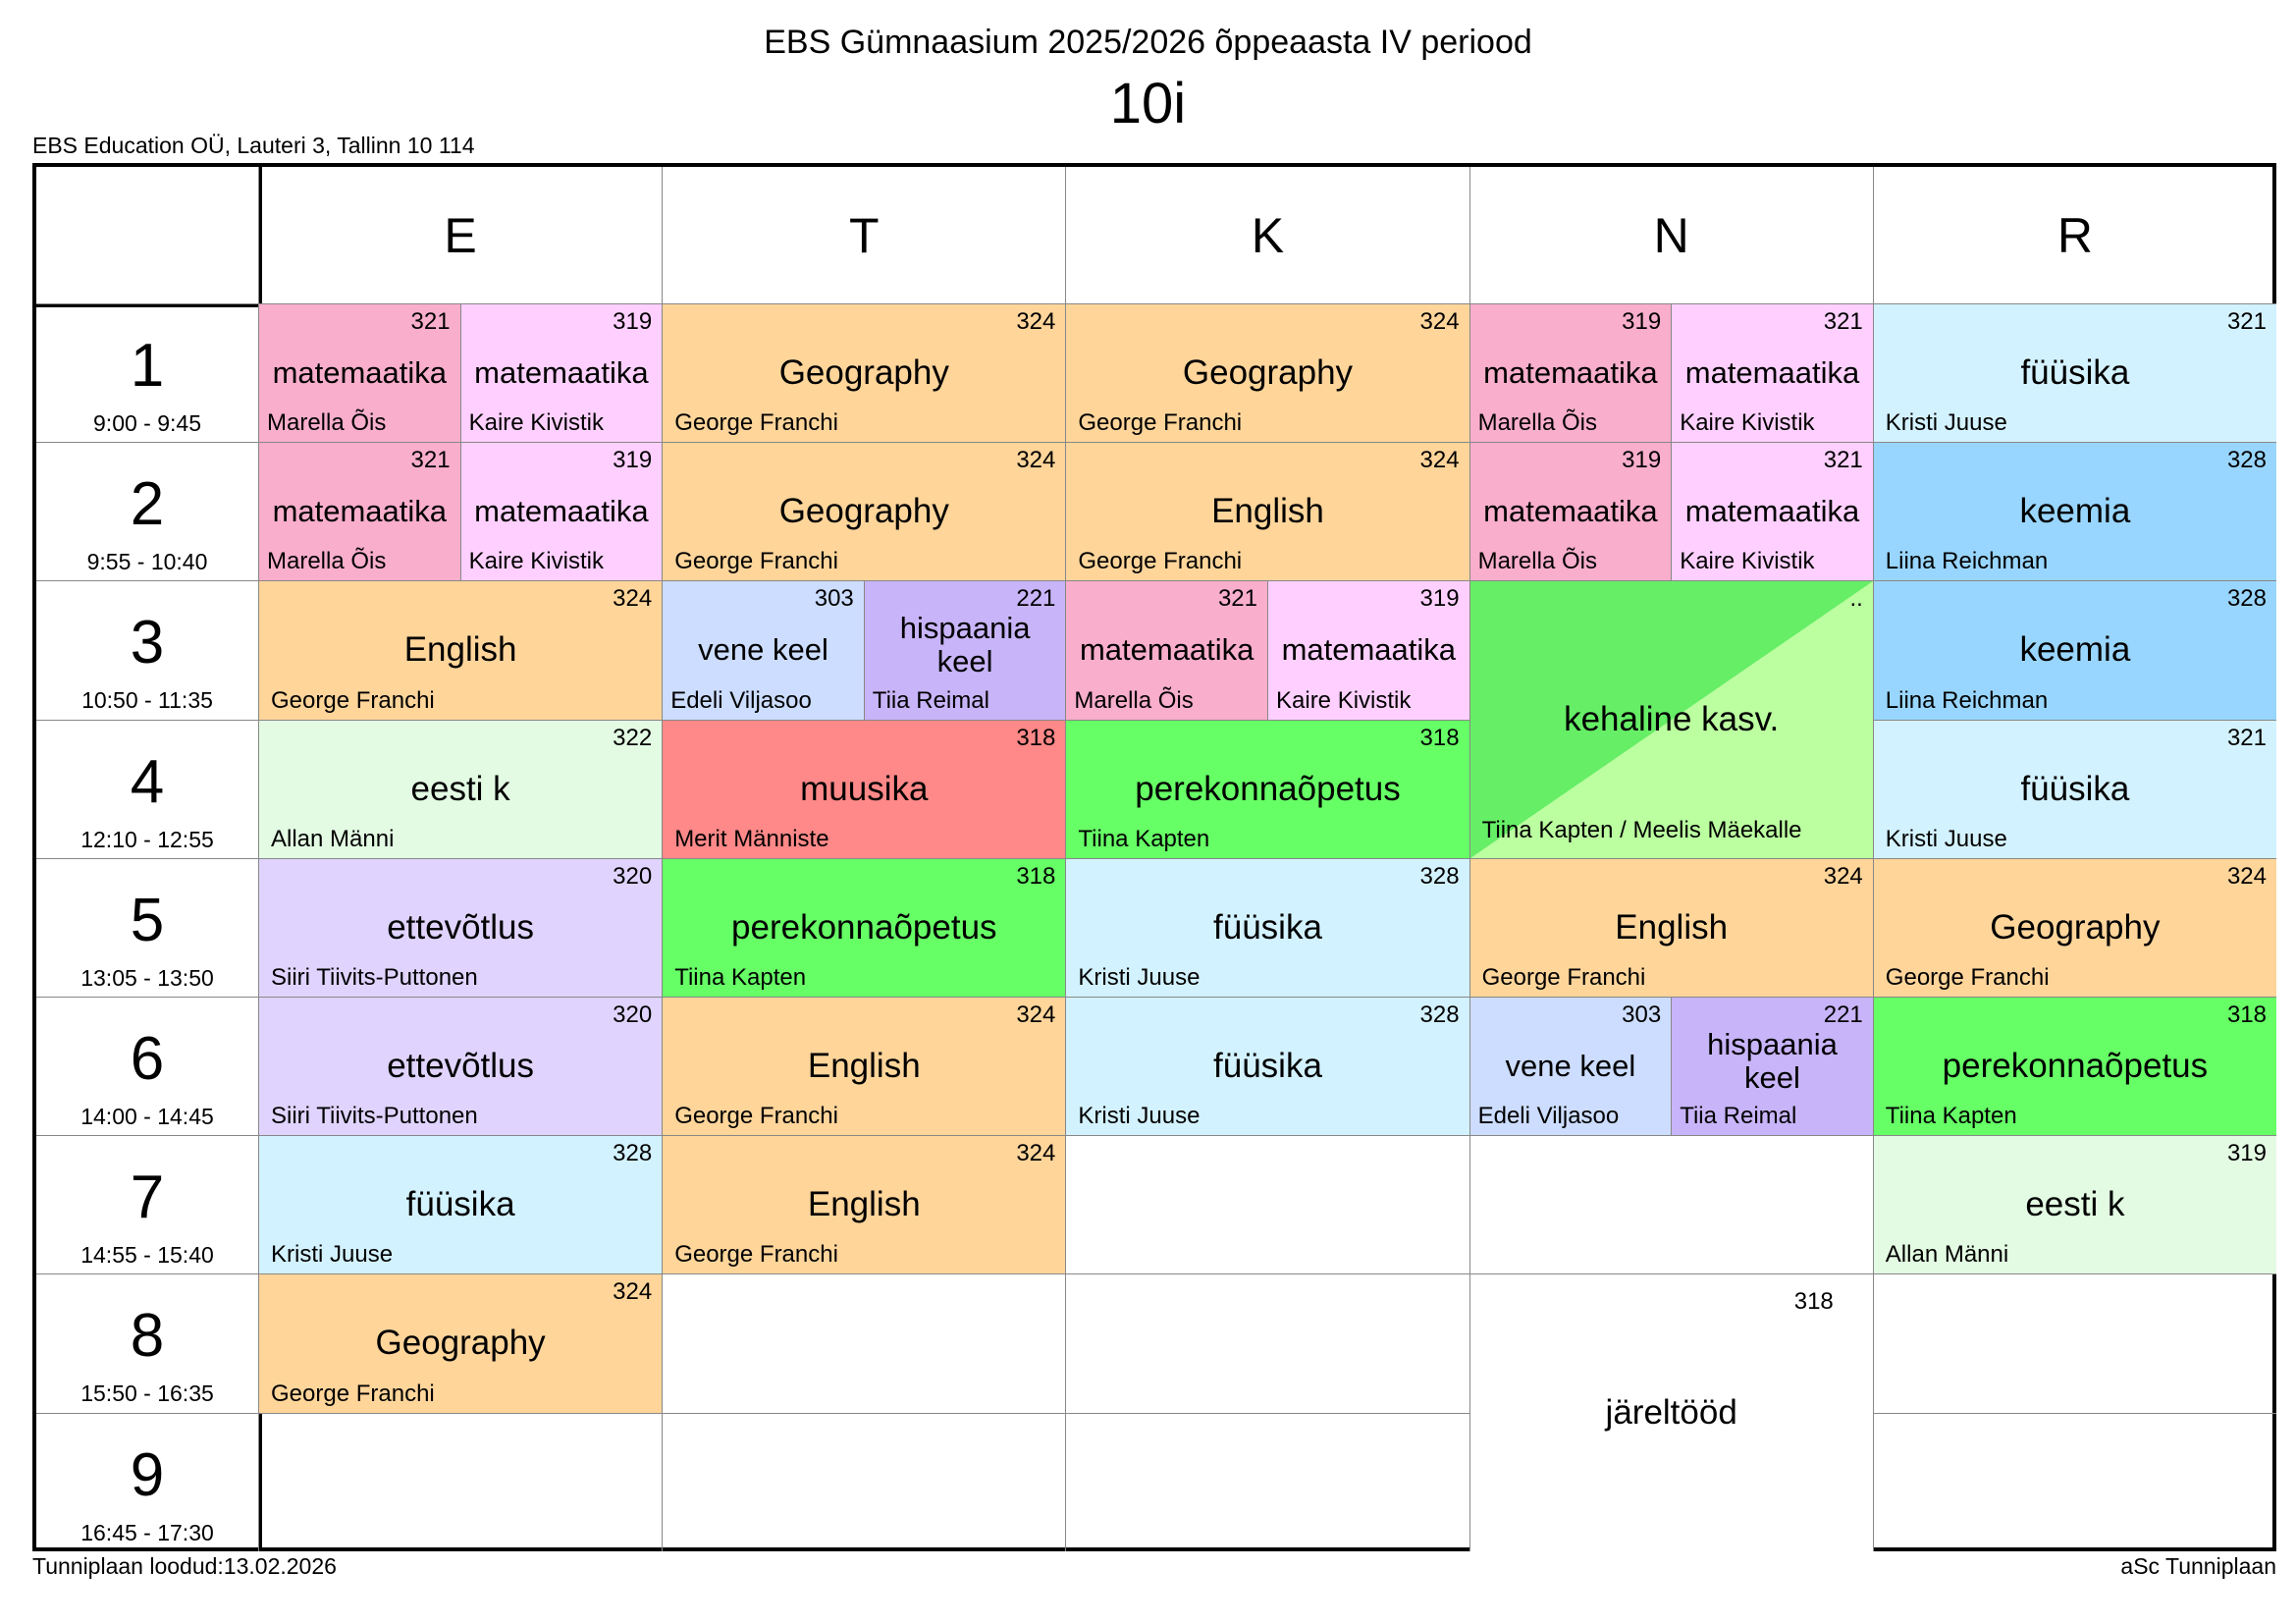 This screenshot has width=2296, height=1624. I want to click on period-row-header: 7 14:55 - 15:40, so click(147, 1204).